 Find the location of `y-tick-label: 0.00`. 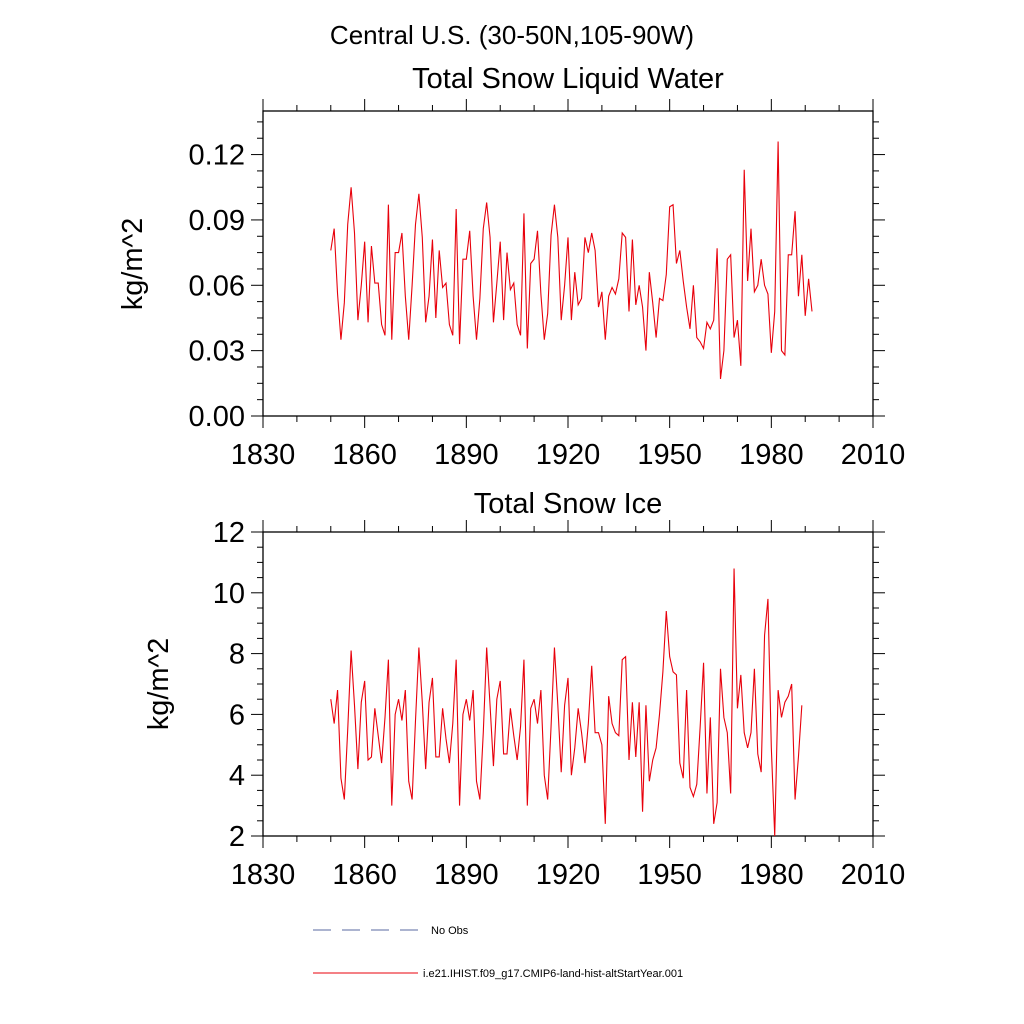

y-tick-label: 0.00 is located at coordinates (217, 417).